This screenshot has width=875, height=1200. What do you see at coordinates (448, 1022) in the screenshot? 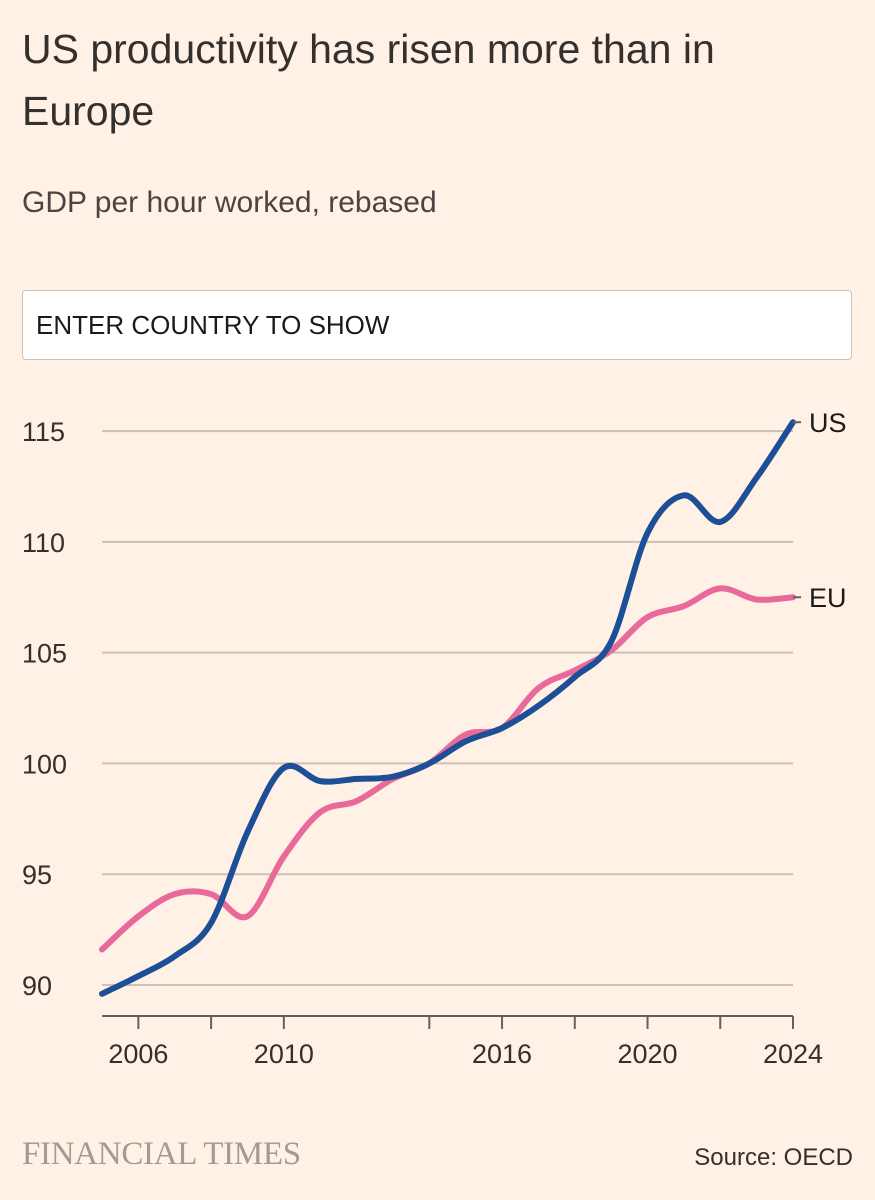
I see `x-axis` at bounding box center [448, 1022].